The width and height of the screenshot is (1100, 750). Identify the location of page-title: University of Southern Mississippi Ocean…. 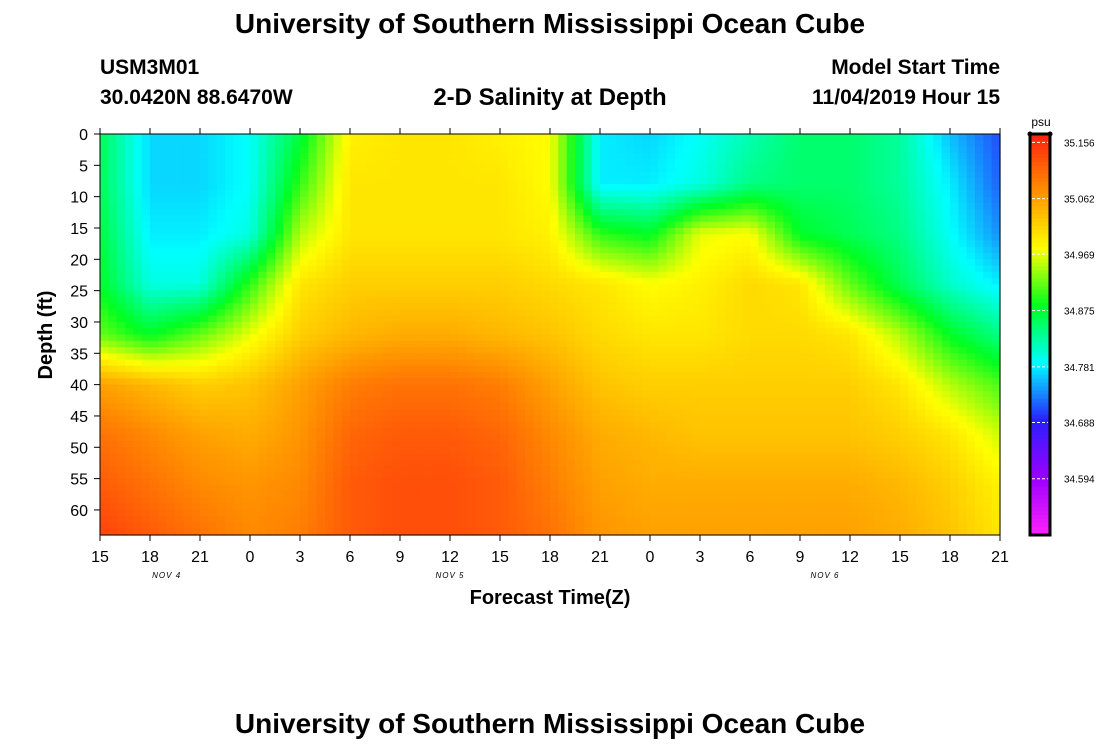
(550, 23).